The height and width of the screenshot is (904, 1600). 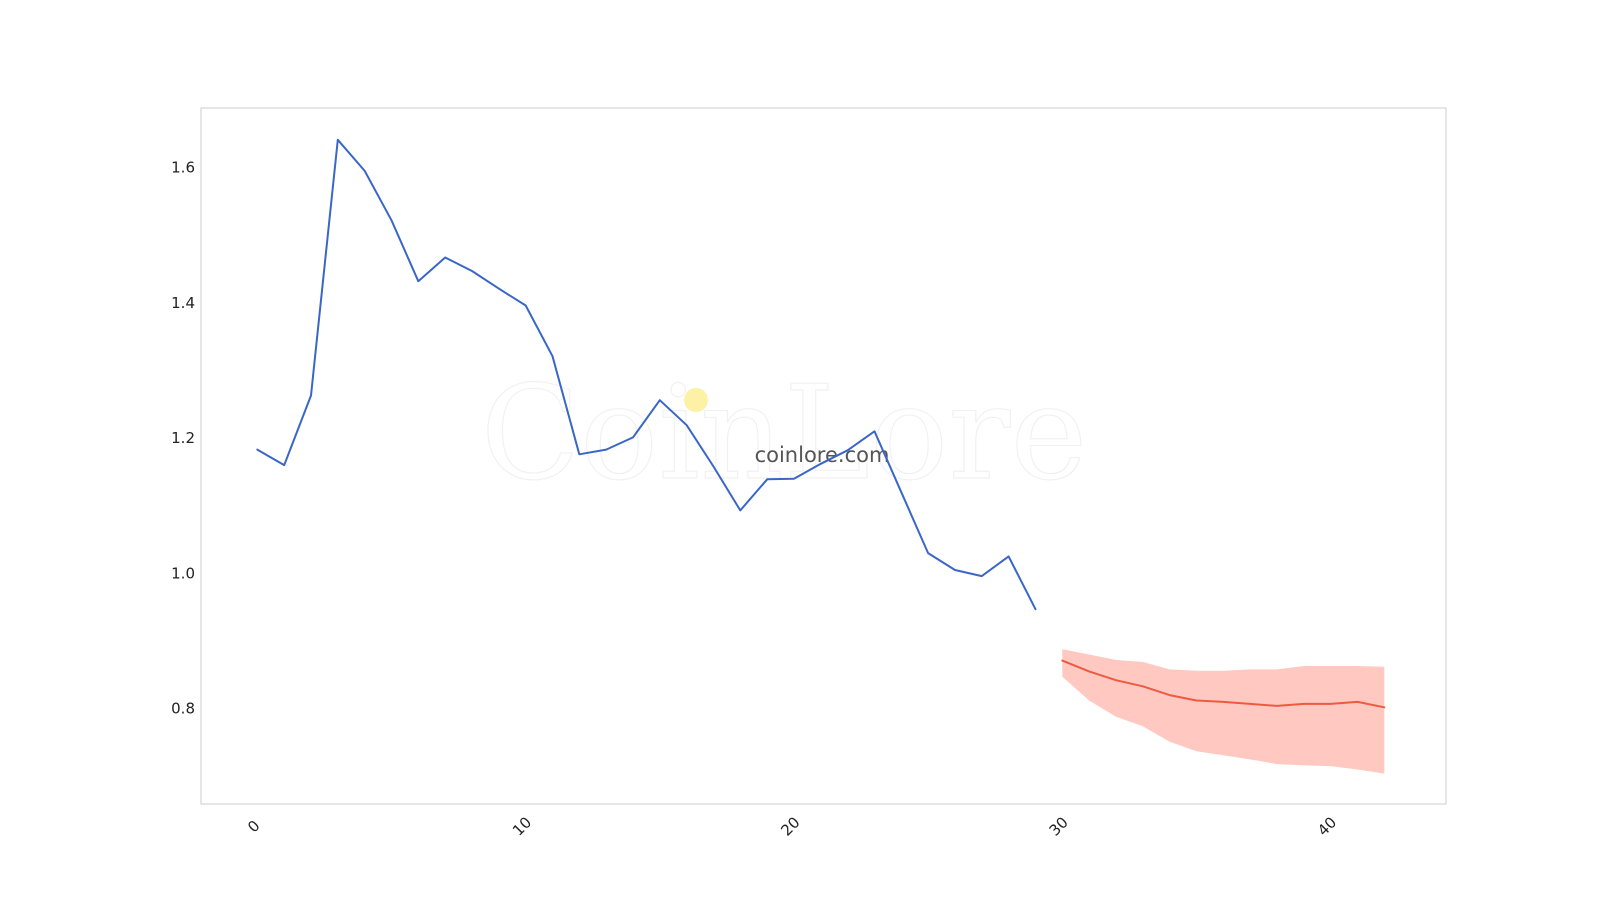 I want to click on y-axis: 0.8 1.0 1.2 1.4 1.6, so click(x=183, y=438).